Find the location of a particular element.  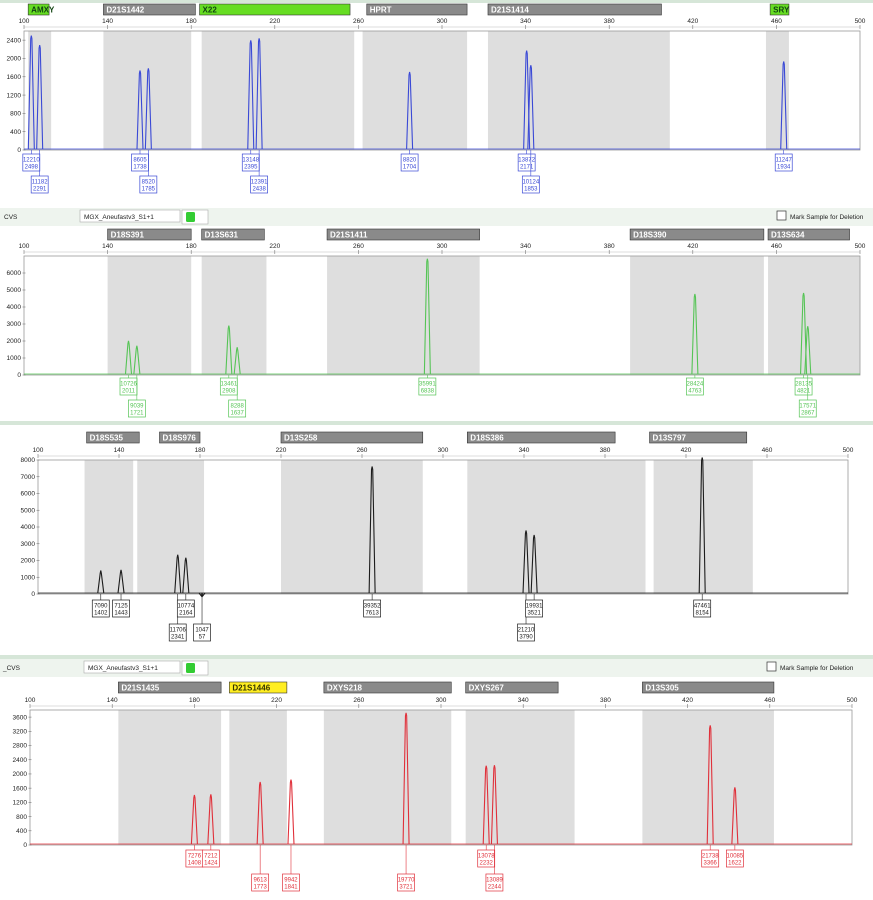

y-tick-label: 800 is located at coordinates (21, 817).